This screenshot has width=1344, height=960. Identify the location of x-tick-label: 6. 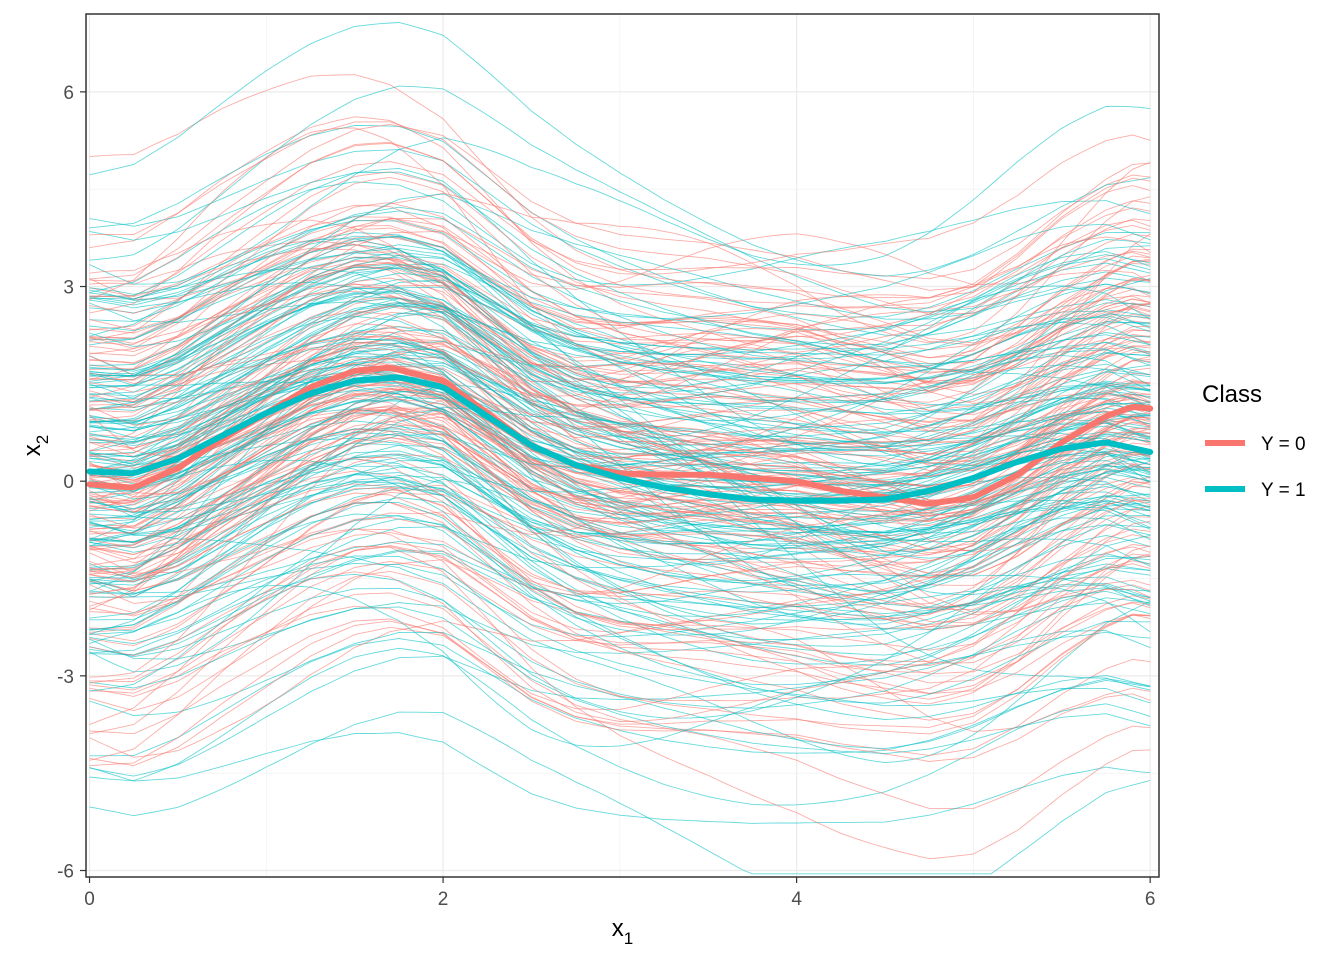
(1150, 899).